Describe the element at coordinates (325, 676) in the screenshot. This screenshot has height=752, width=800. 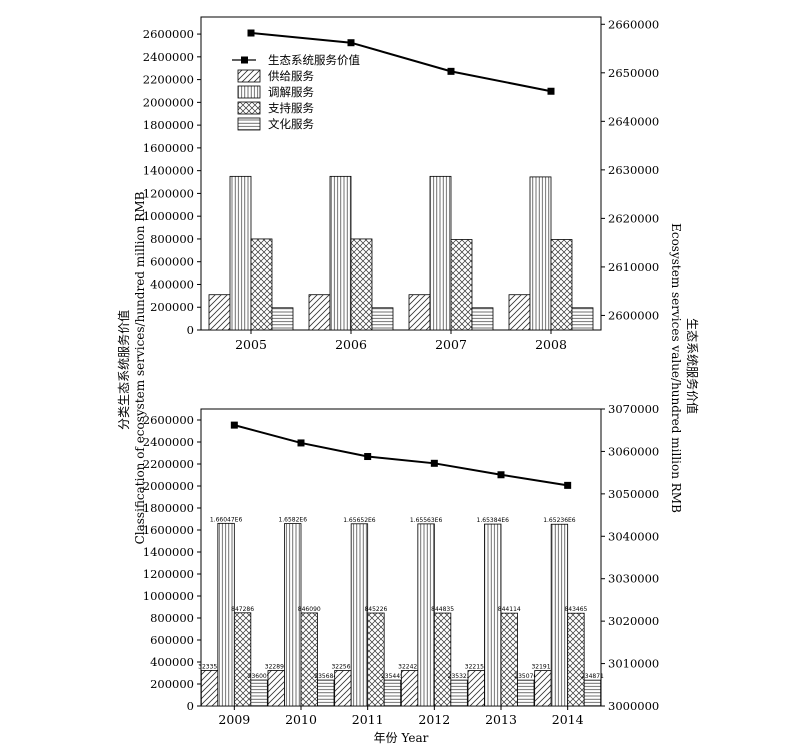
I see `bar-data-label: 235684` at that location.